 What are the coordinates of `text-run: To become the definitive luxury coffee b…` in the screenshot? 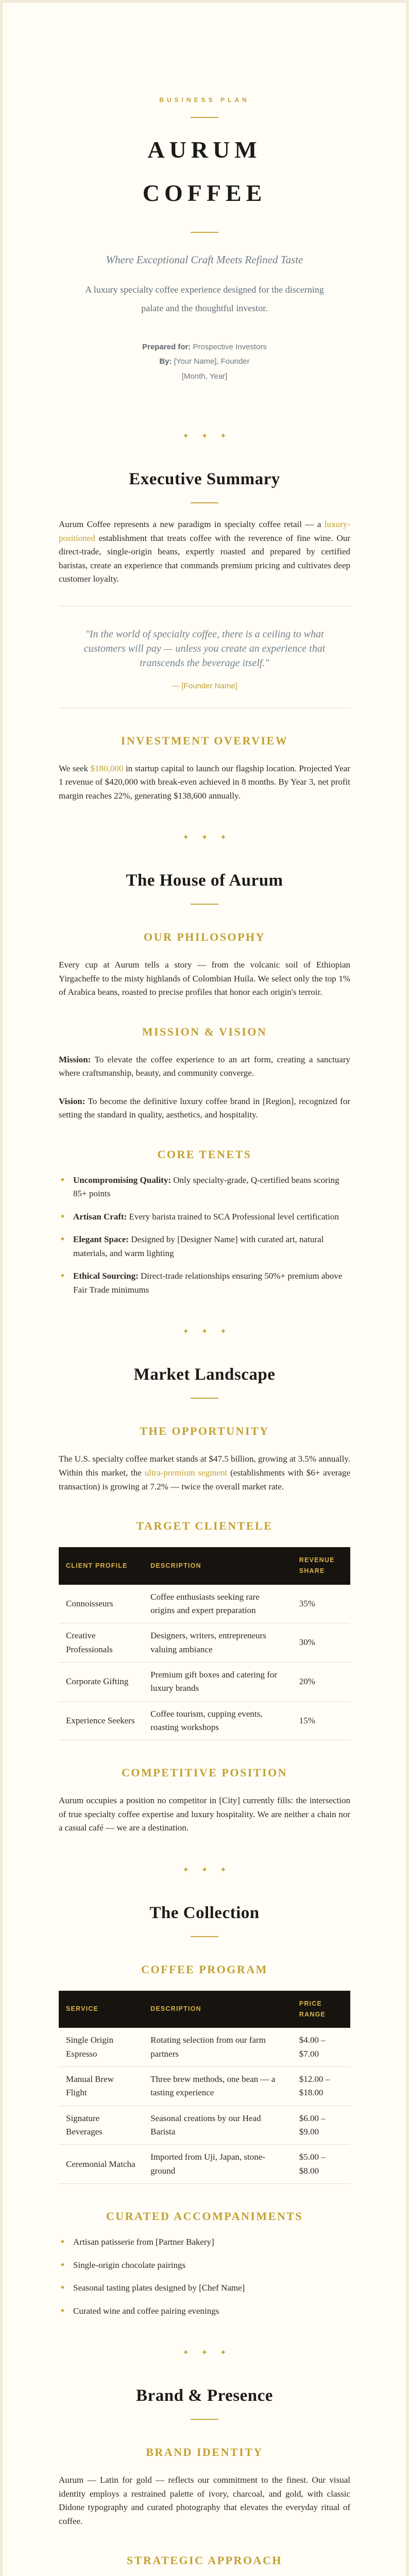 It's located at (204, 1108).